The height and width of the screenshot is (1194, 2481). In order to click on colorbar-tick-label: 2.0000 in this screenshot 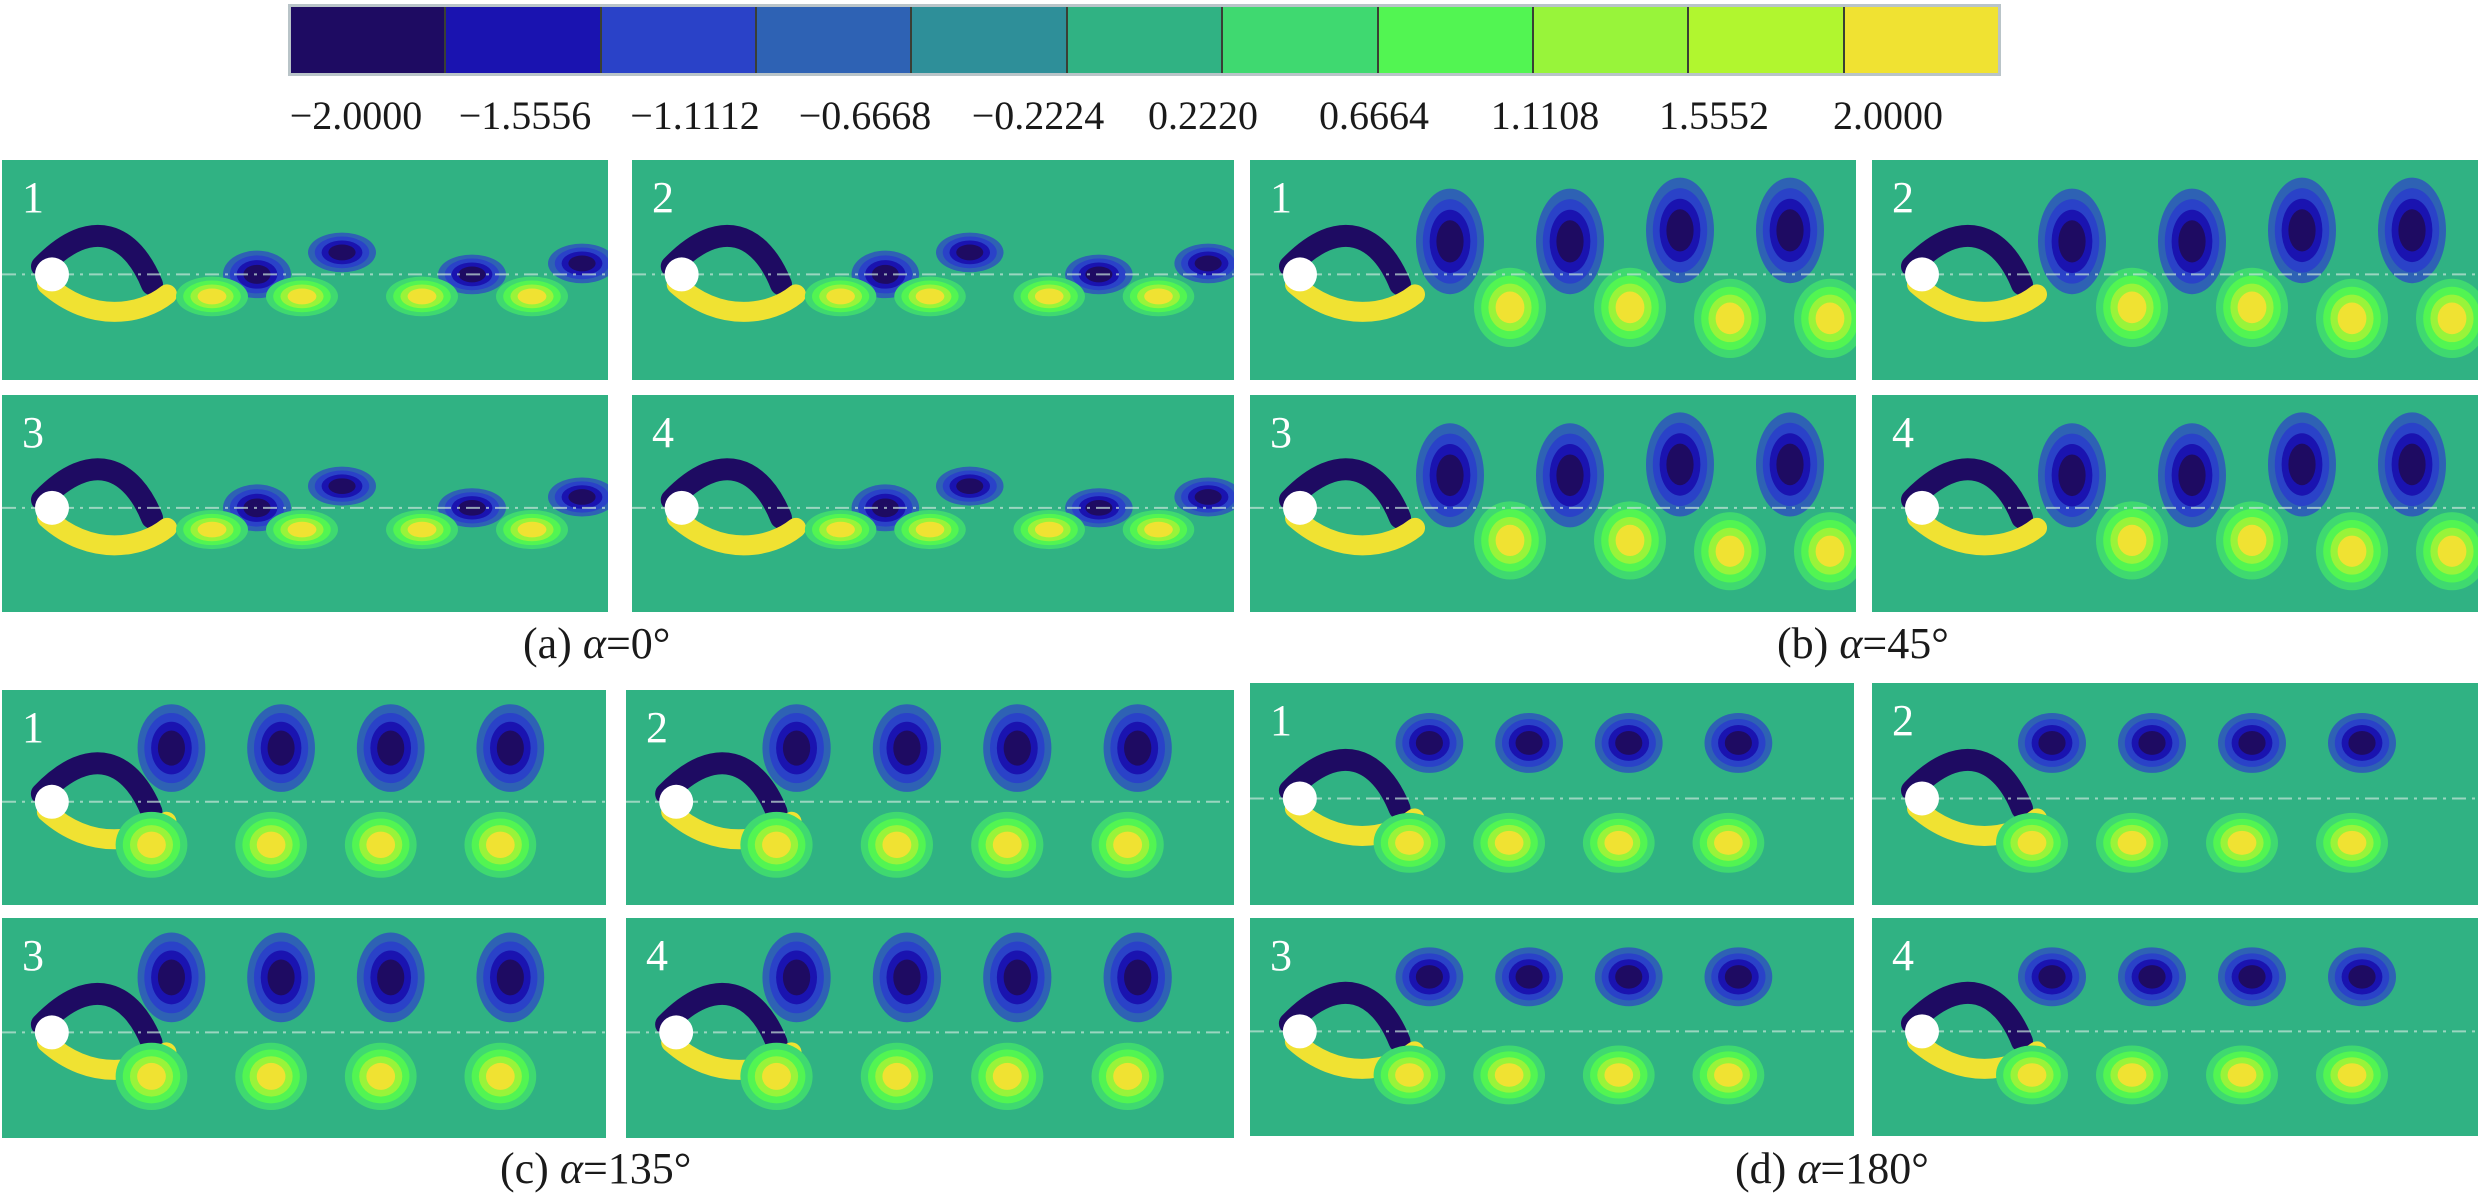, I will do `click(1888, 115)`.